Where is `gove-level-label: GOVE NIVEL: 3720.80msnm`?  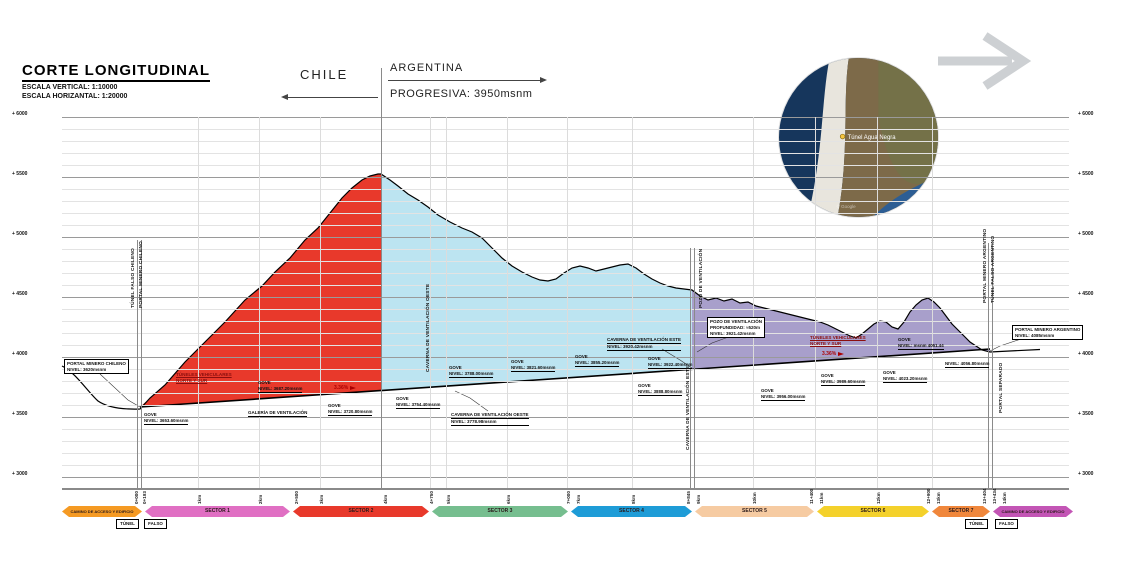
gove-level-label: GOVE NIVEL: 3720.80msnm is located at coordinates (350, 409).